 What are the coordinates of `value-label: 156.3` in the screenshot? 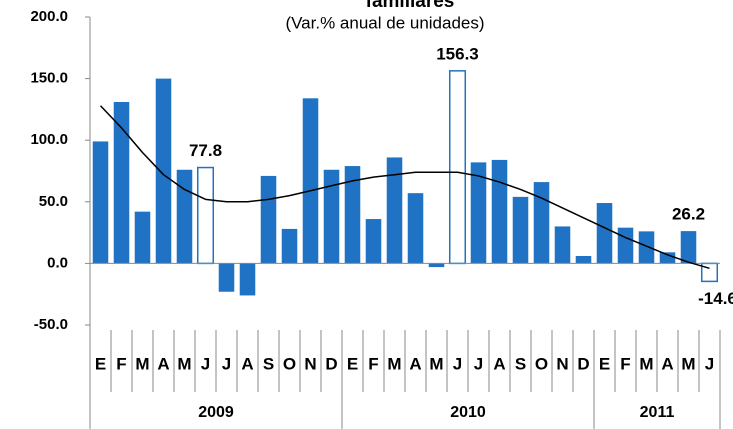 It's located at (457, 53).